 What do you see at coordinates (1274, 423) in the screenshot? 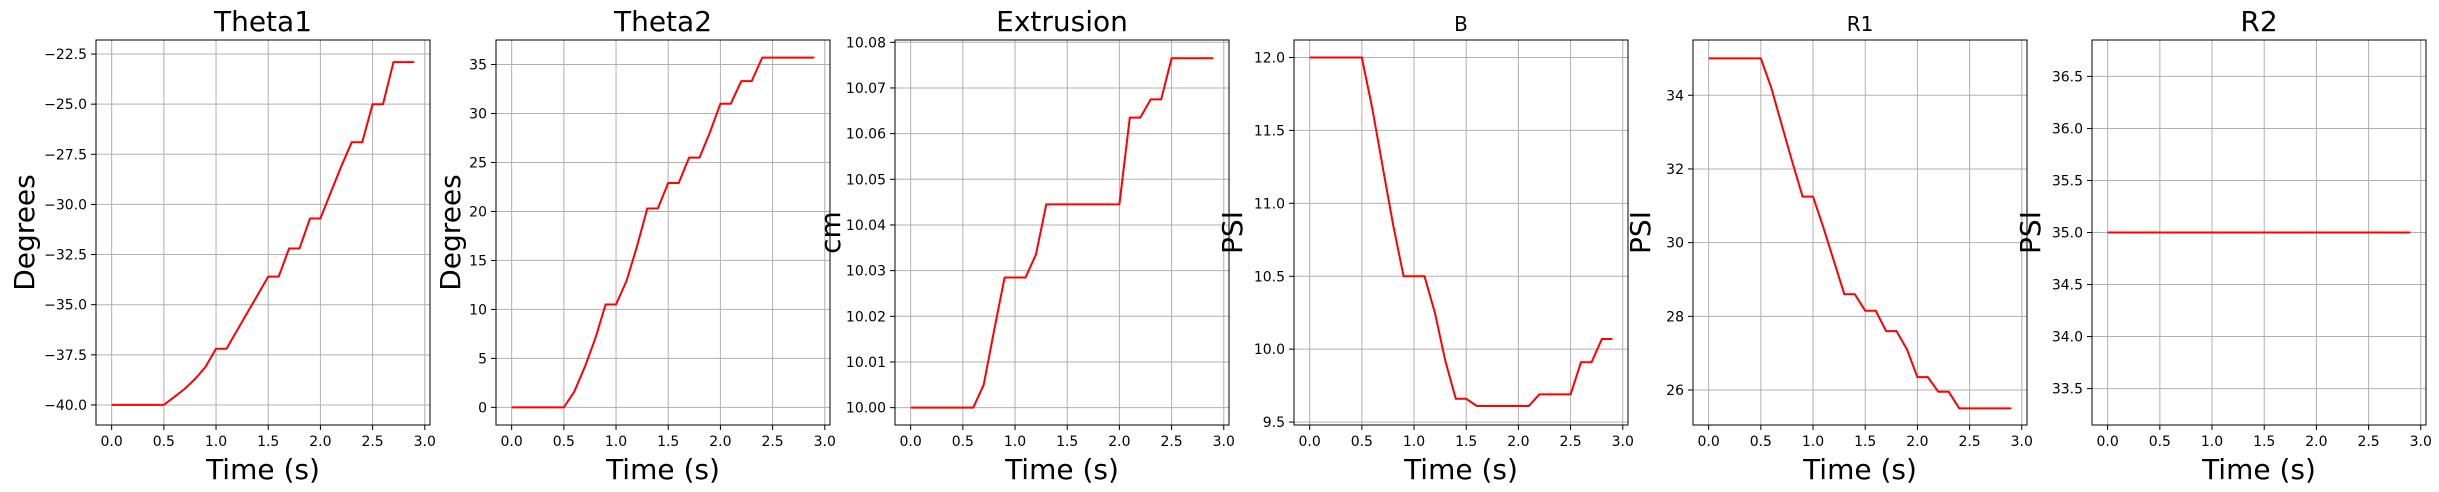
I see `y-tick-label: 9.5` at bounding box center [1274, 423].